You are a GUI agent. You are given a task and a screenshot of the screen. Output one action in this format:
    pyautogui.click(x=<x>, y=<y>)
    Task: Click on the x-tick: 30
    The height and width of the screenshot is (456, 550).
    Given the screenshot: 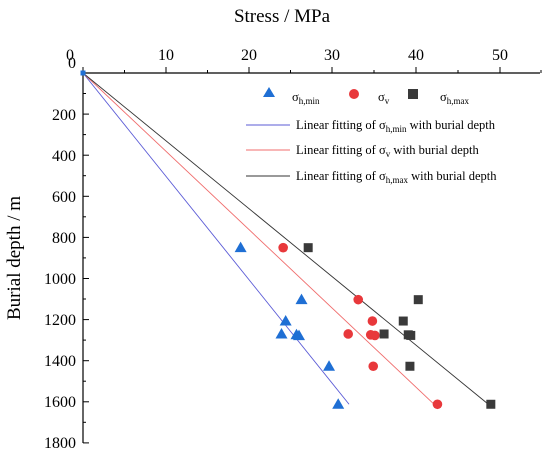 What is the action you would take?
    pyautogui.click(x=332, y=60)
    